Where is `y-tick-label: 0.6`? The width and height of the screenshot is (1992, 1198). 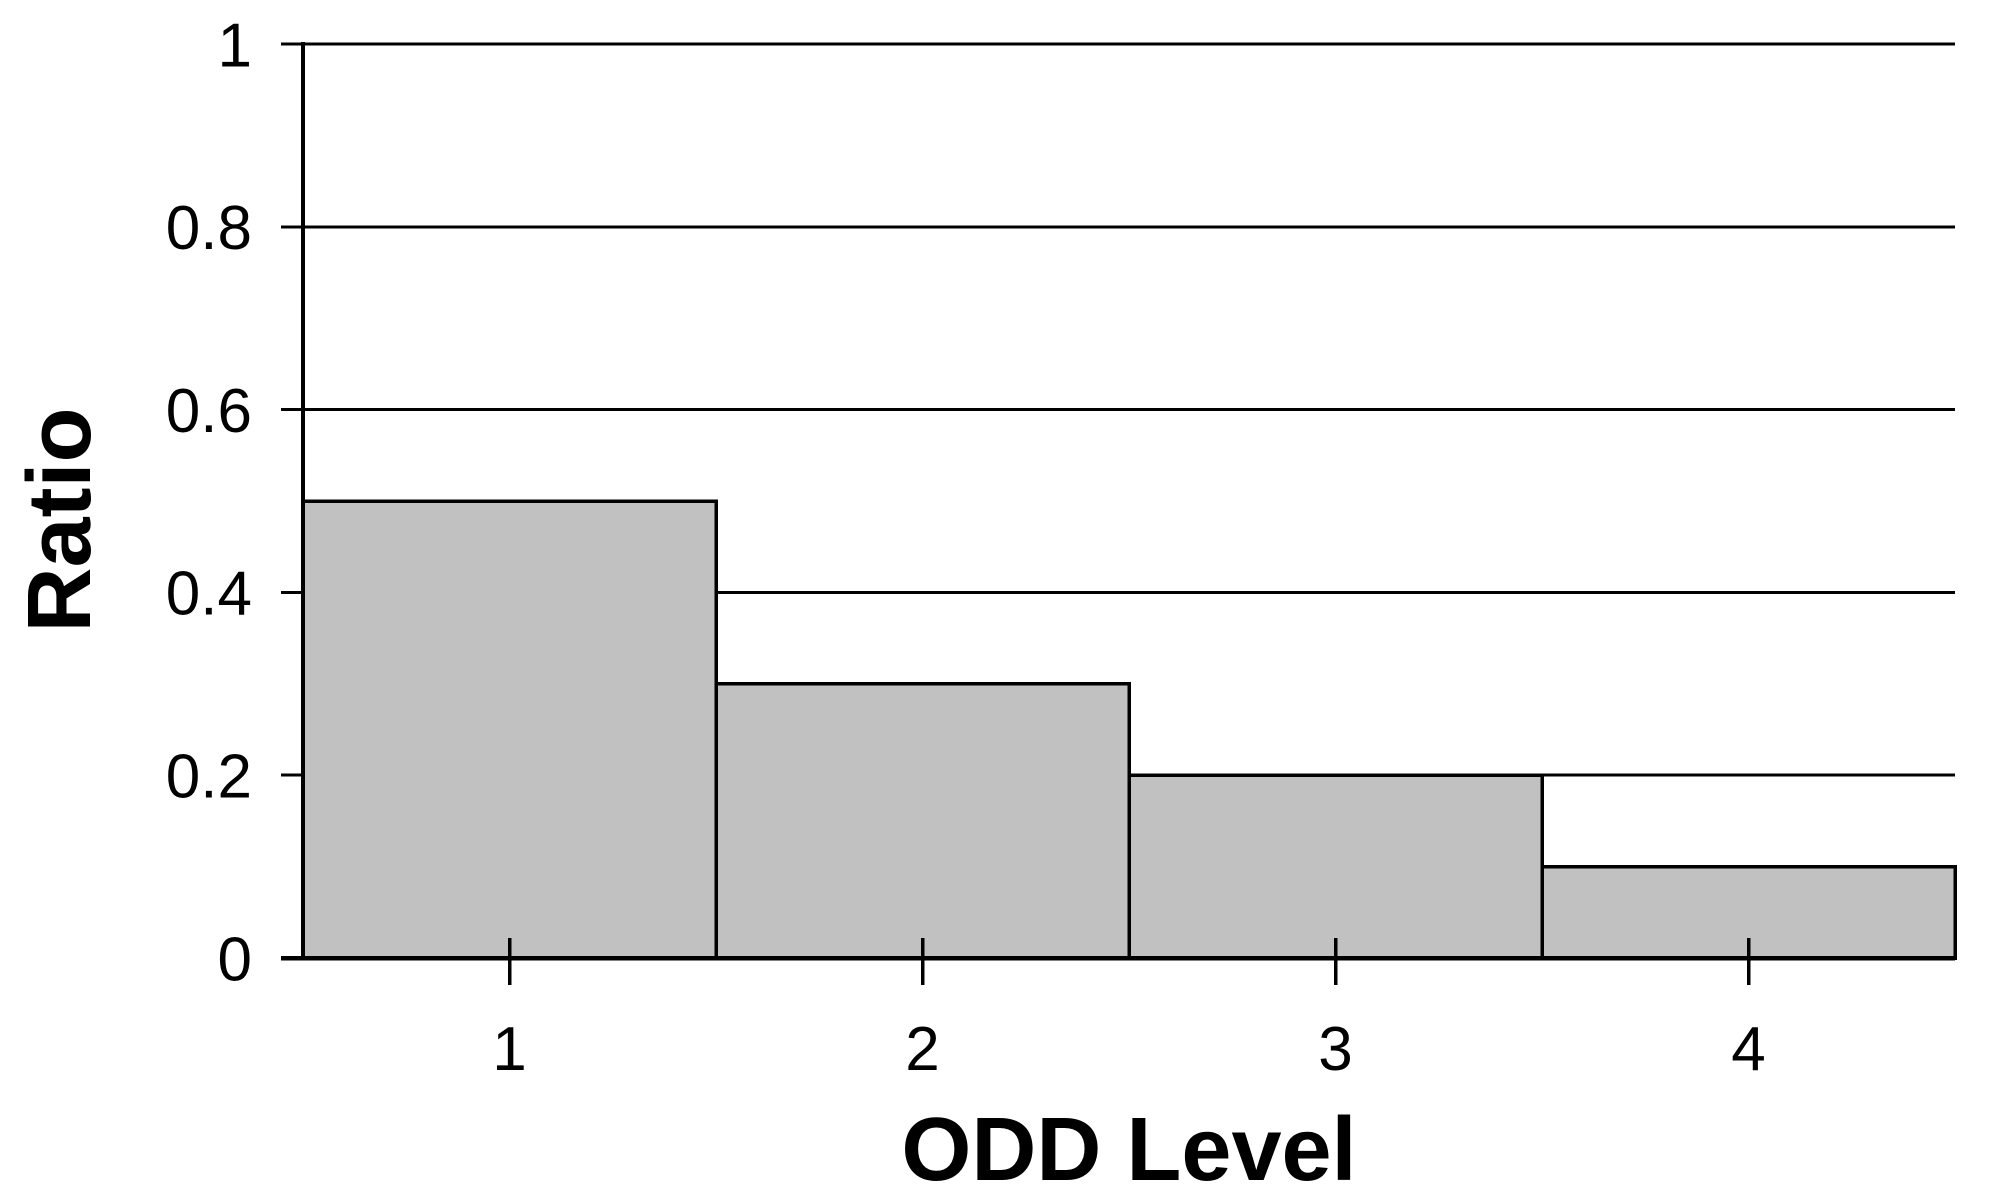 y-tick-label: 0.6 is located at coordinates (209, 411).